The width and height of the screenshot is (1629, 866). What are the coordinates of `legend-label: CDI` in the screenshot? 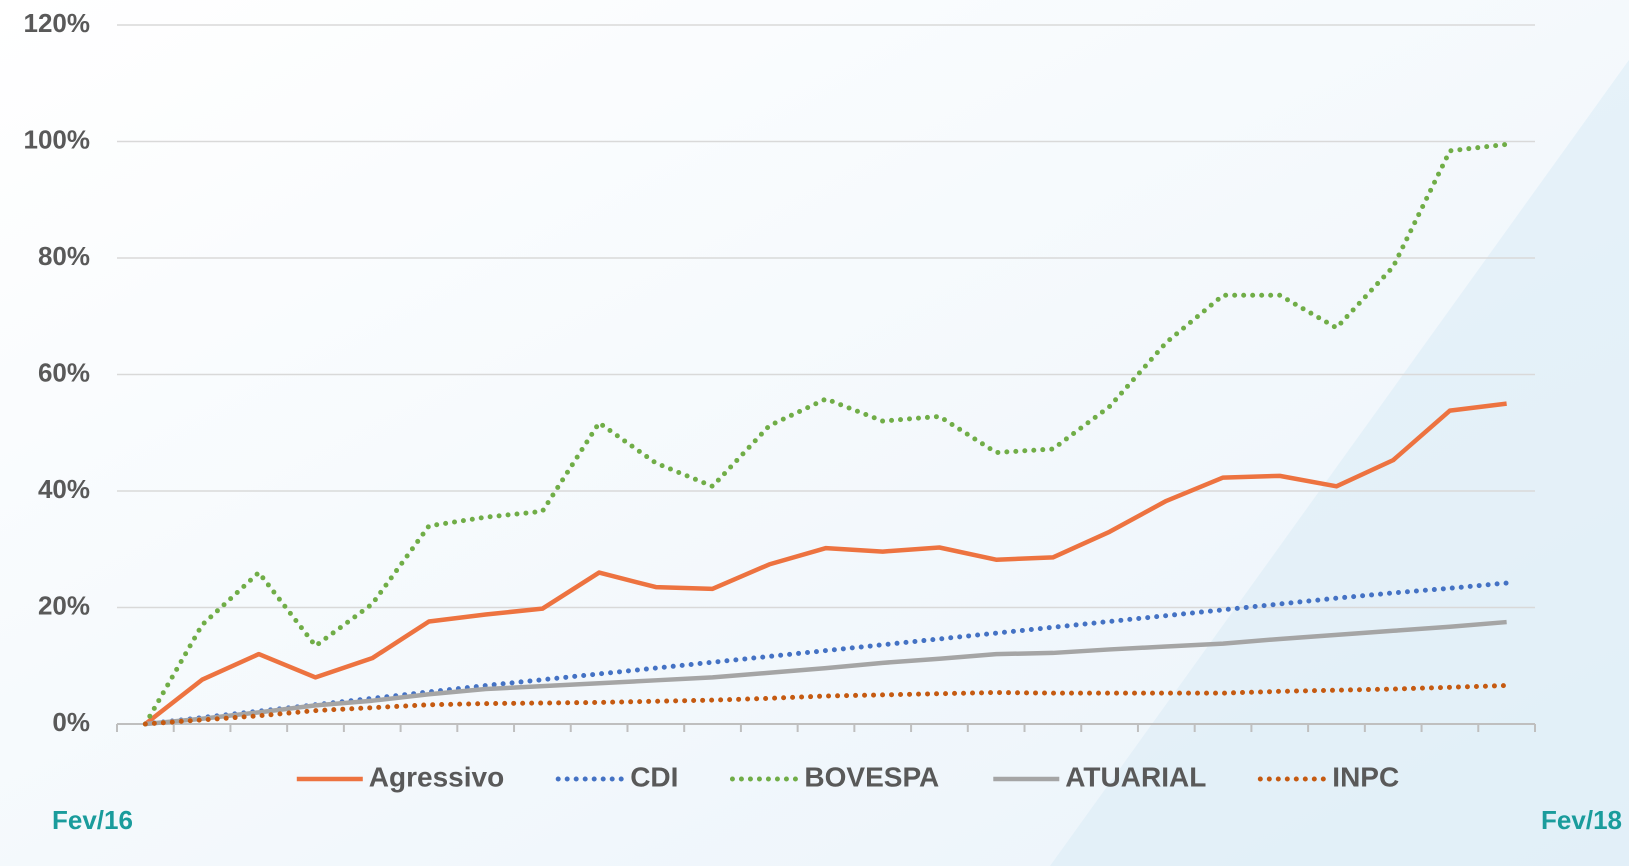 It's located at (654, 776).